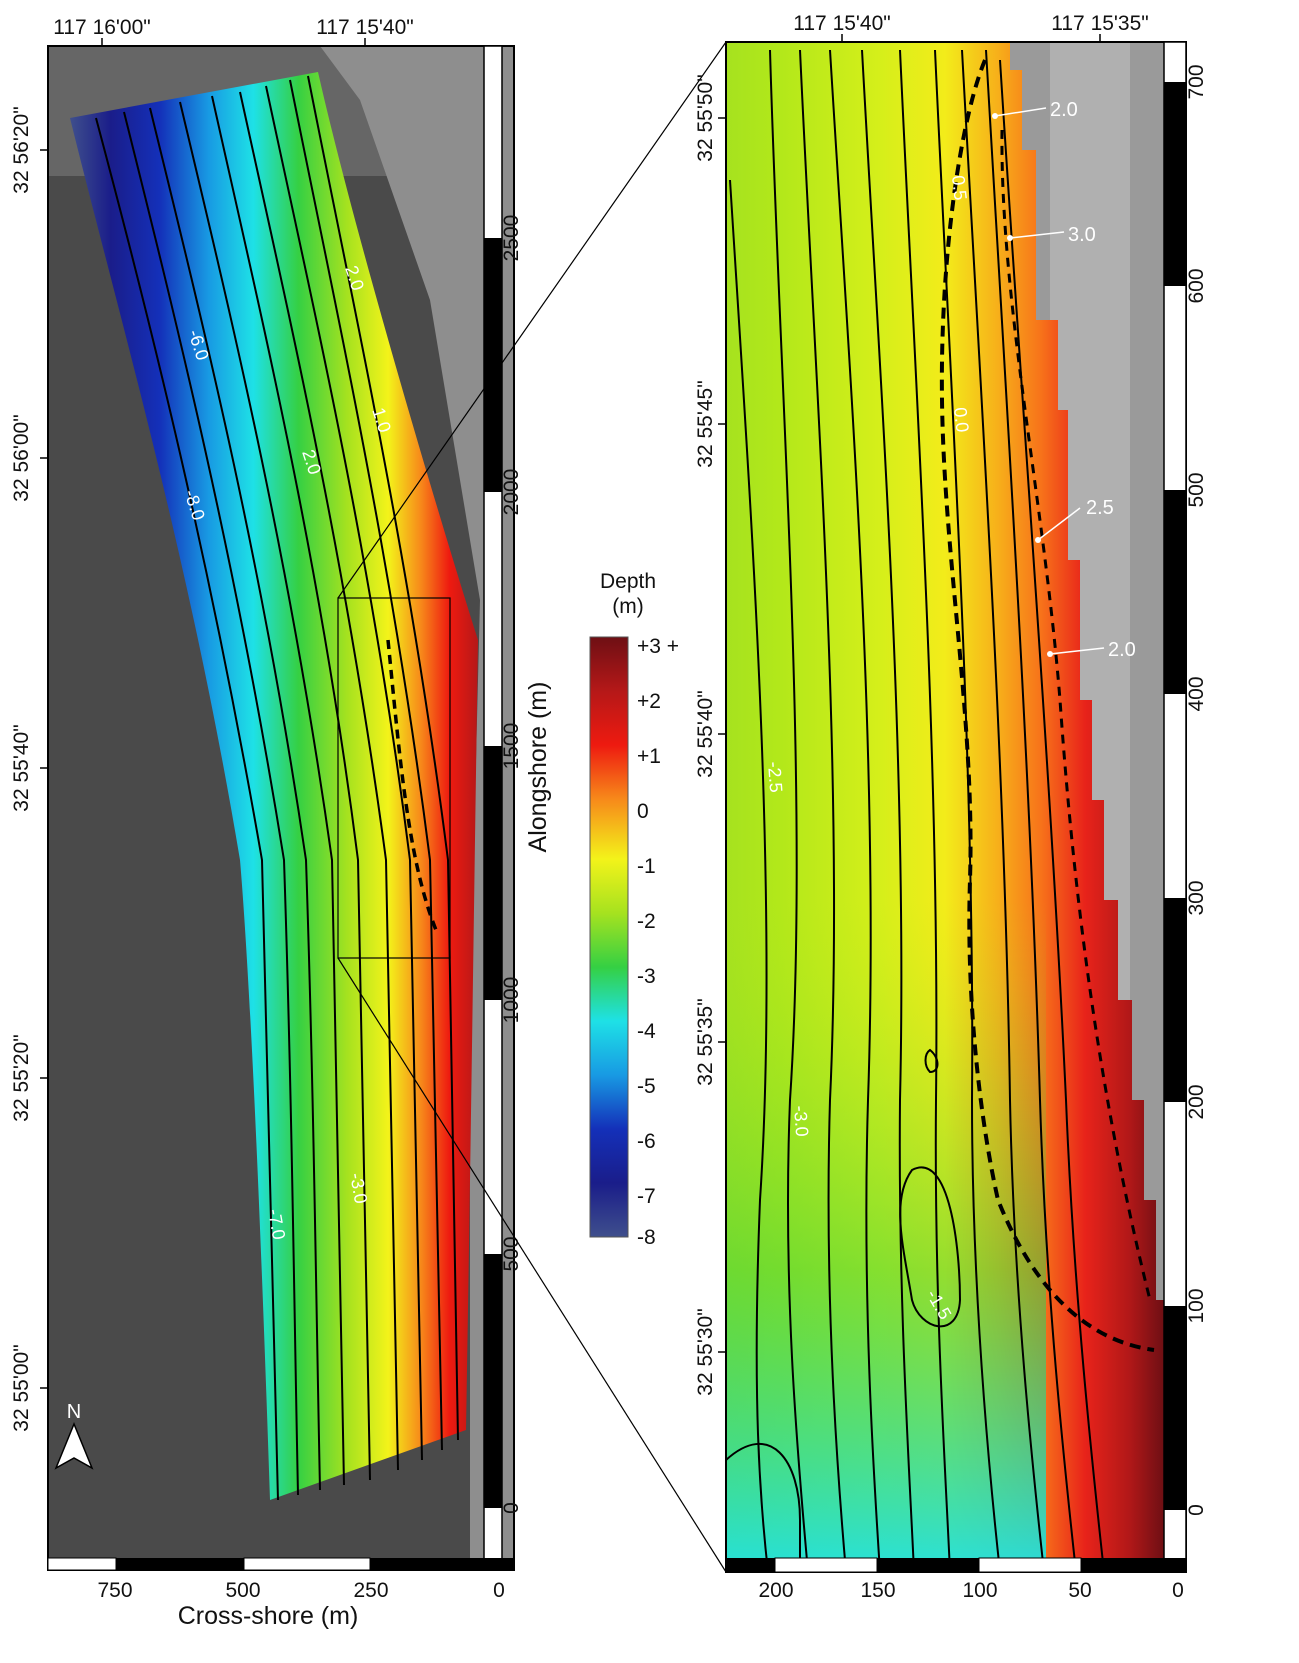  I want to click on alongshore-tick-label: 400, so click(1196, 693).